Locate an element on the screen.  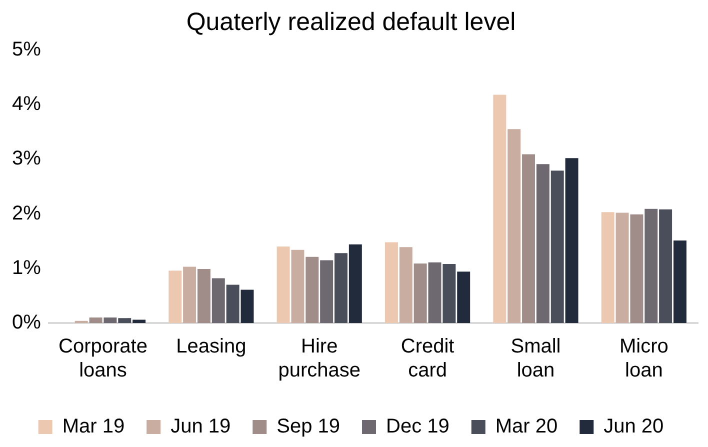
legend-label: Jun 19 is located at coordinates (200, 427).